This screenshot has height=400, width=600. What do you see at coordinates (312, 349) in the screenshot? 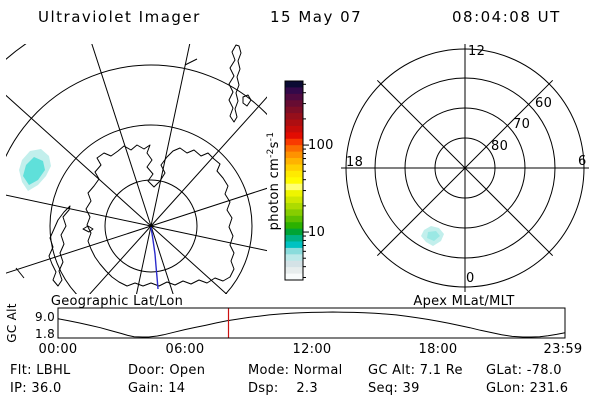
I see `strip-xtick-1200: 12:00` at bounding box center [312, 349].